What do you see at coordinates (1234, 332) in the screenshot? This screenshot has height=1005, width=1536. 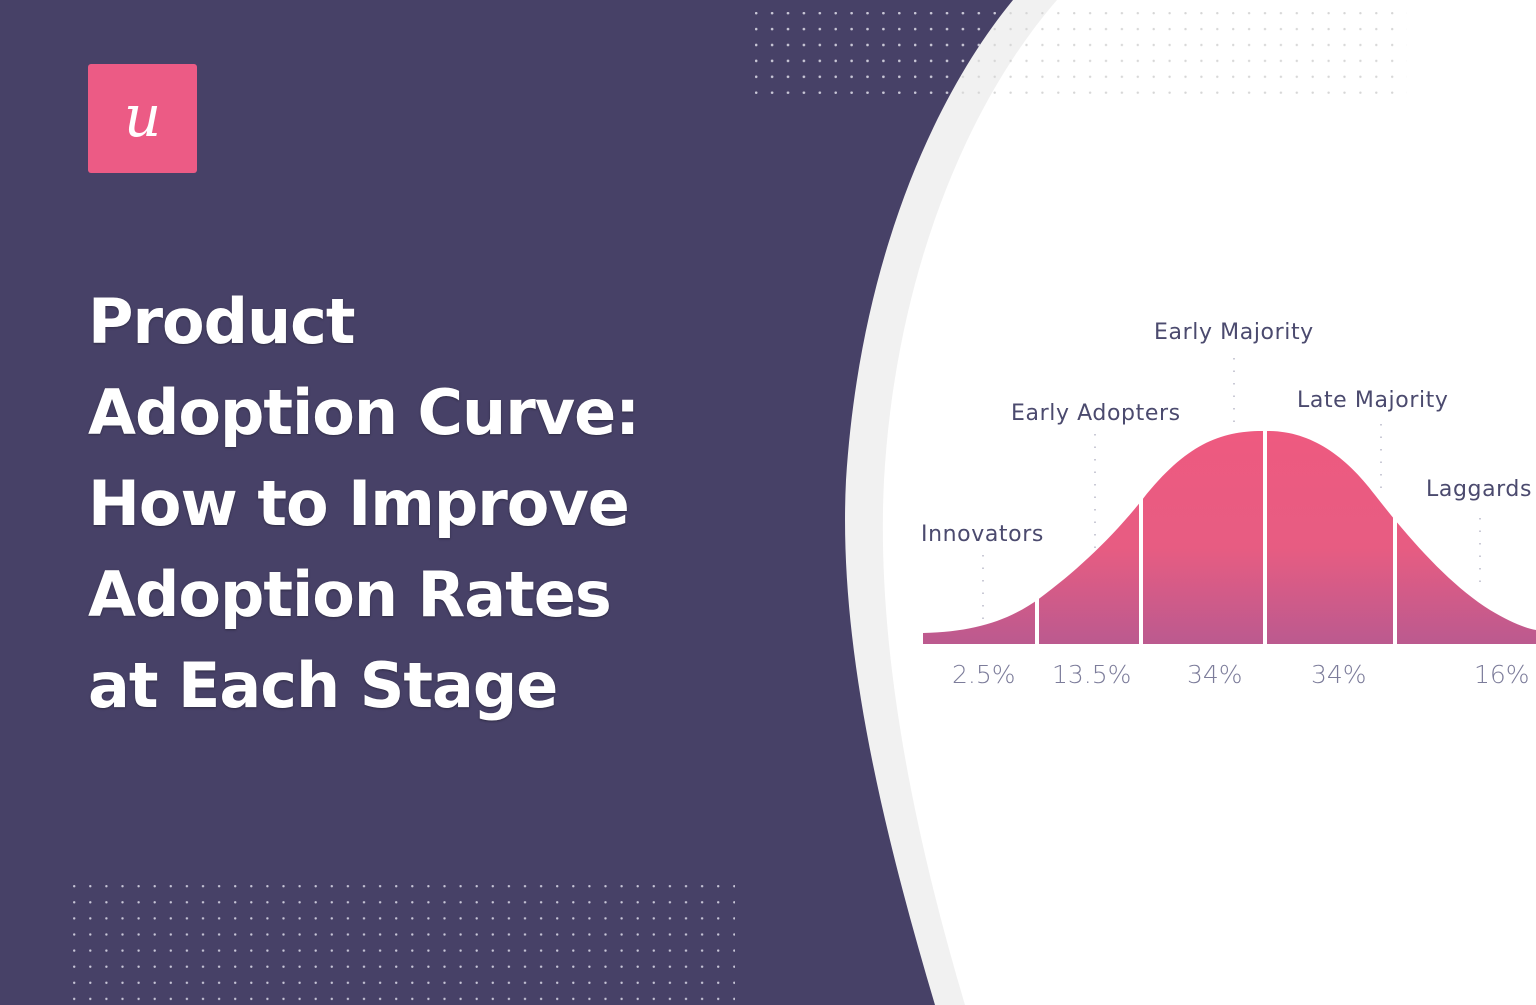 I see `stage-label-early-majority: Early Majority` at bounding box center [1234, 332].